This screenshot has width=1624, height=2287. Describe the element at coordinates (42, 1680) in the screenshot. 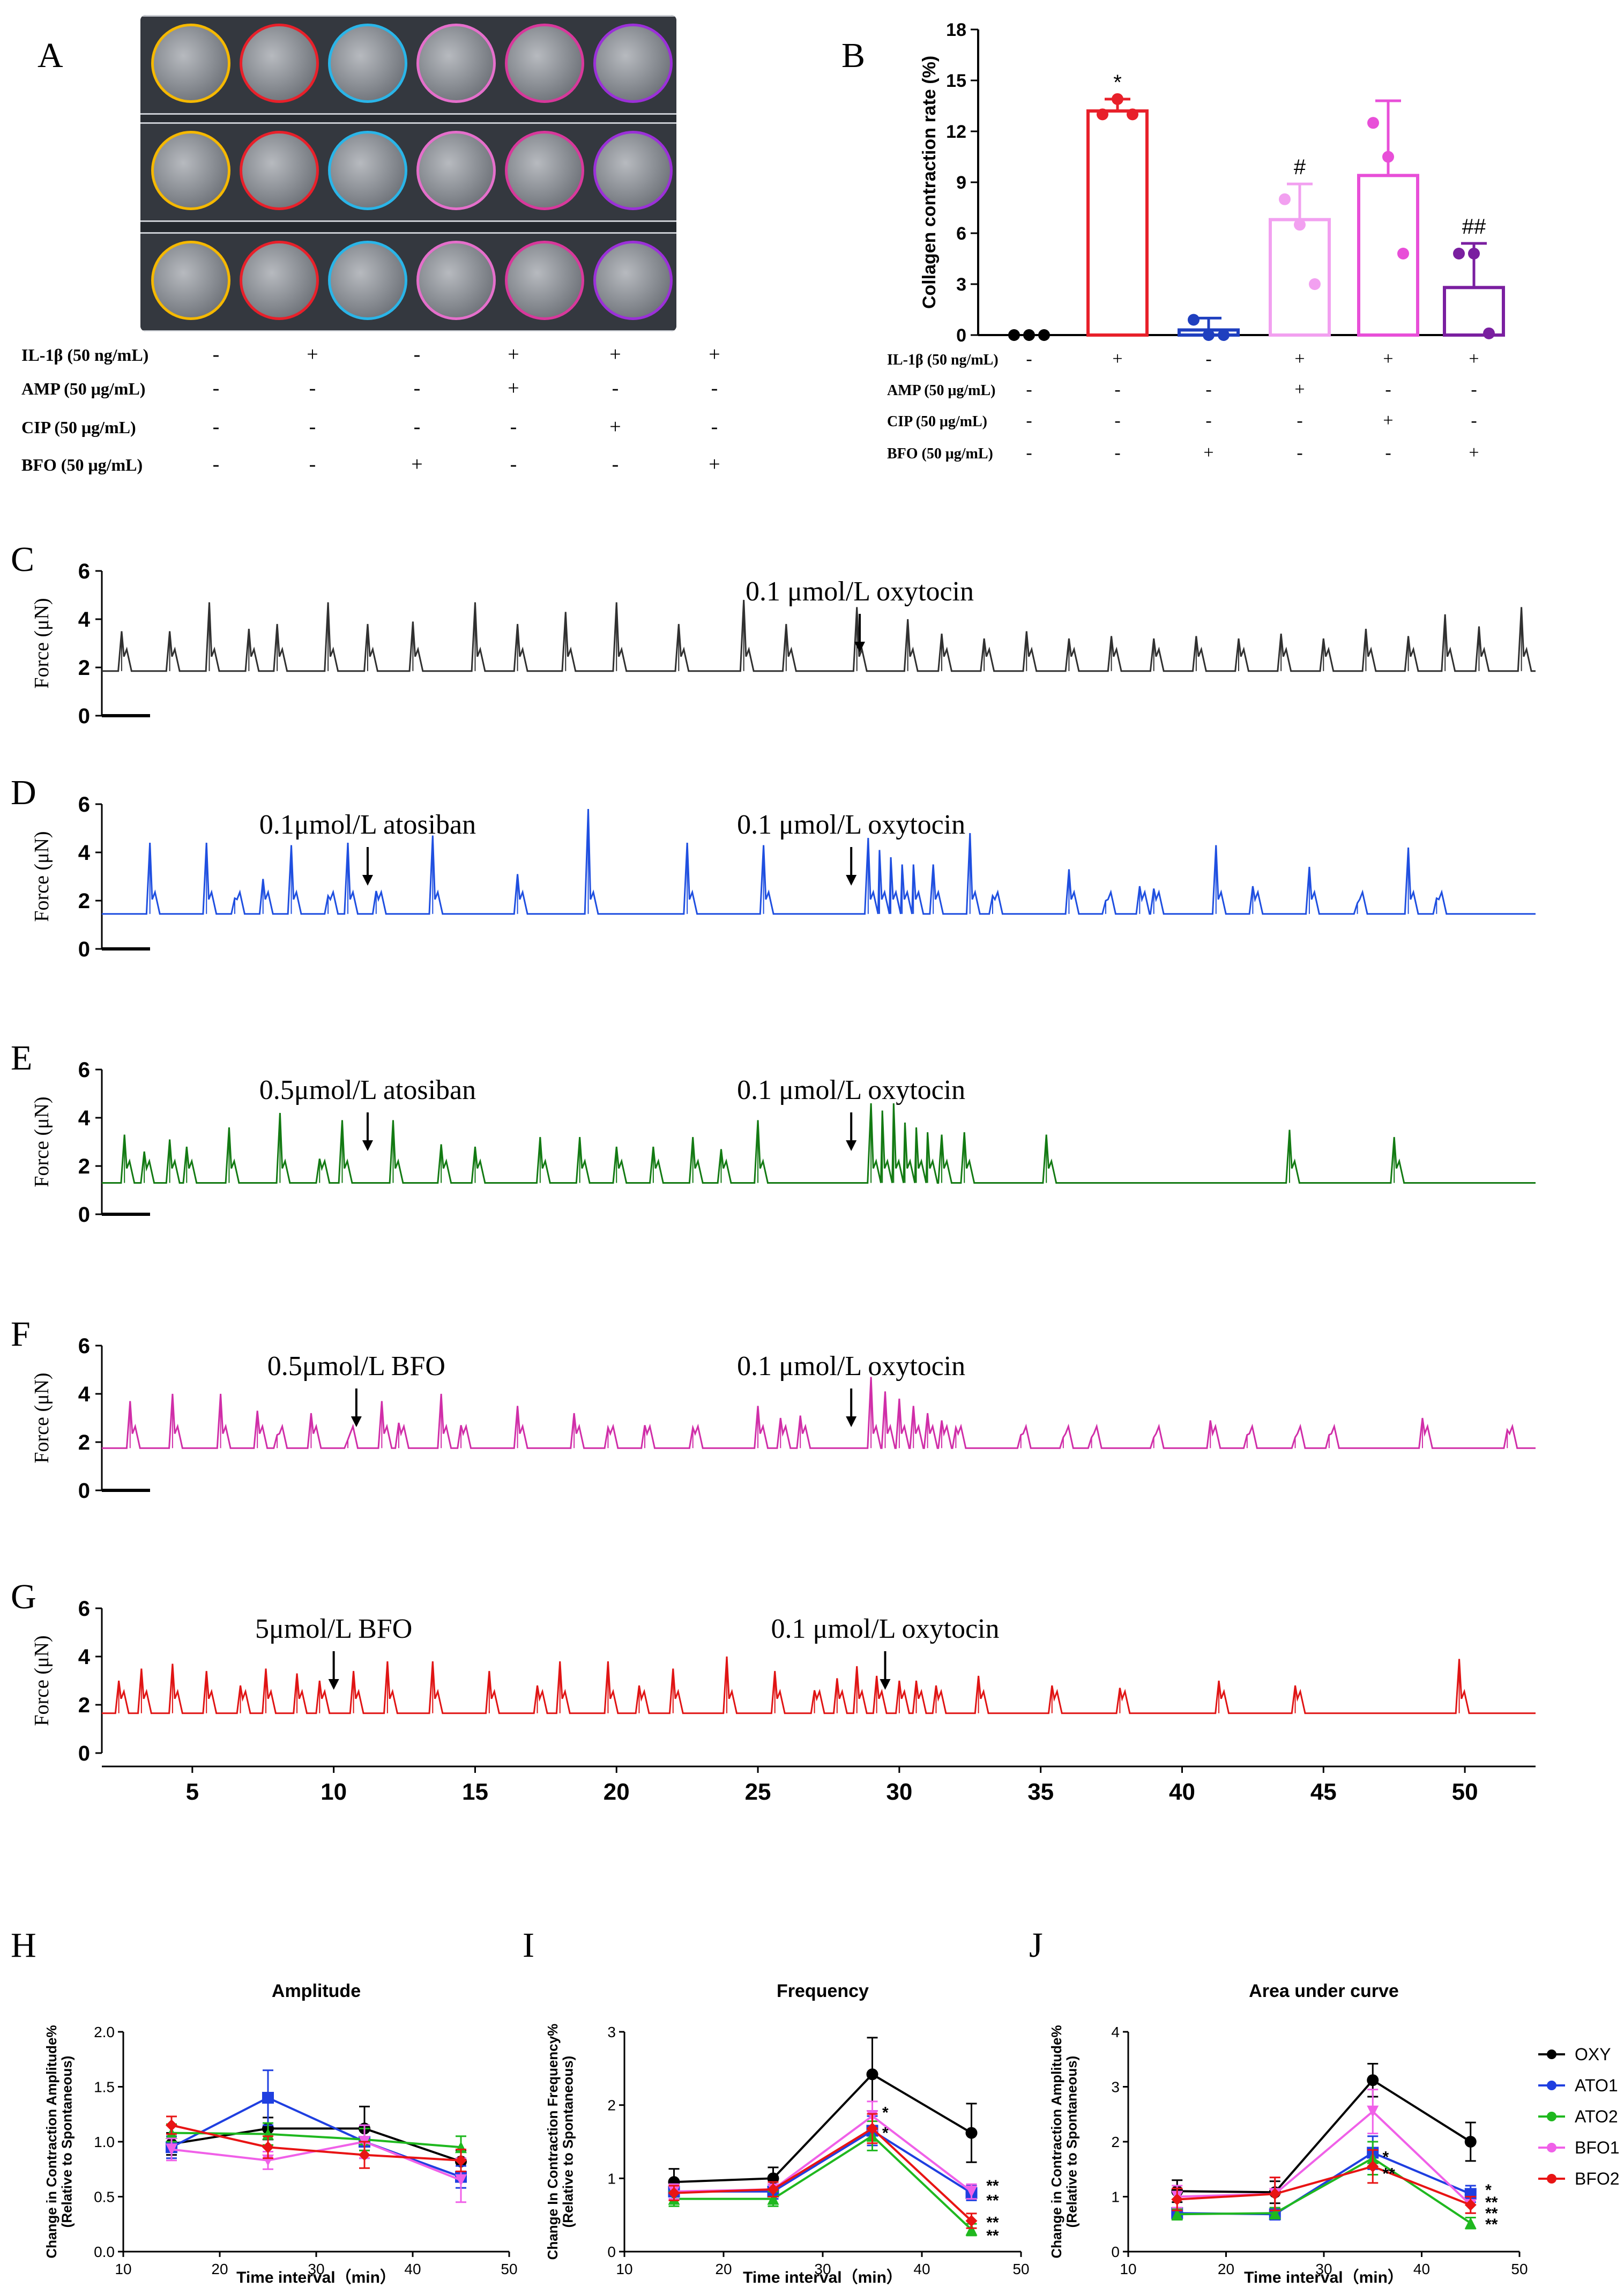

I see `y-axis-title: Force (μN)` at that location.